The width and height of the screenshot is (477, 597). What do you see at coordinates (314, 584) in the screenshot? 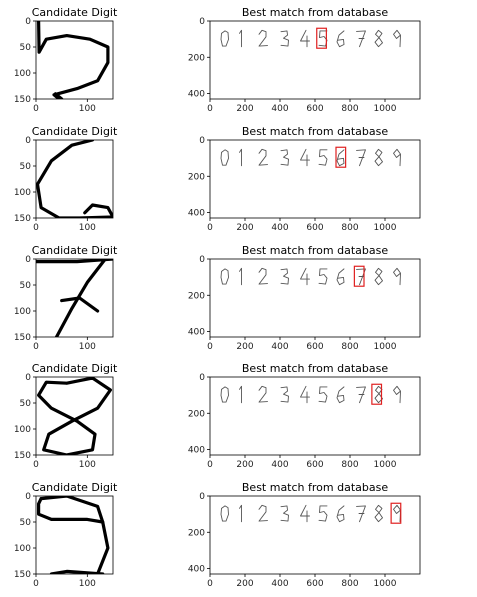
I see `x-tick-label: 600` at bounding box center [314, 584].